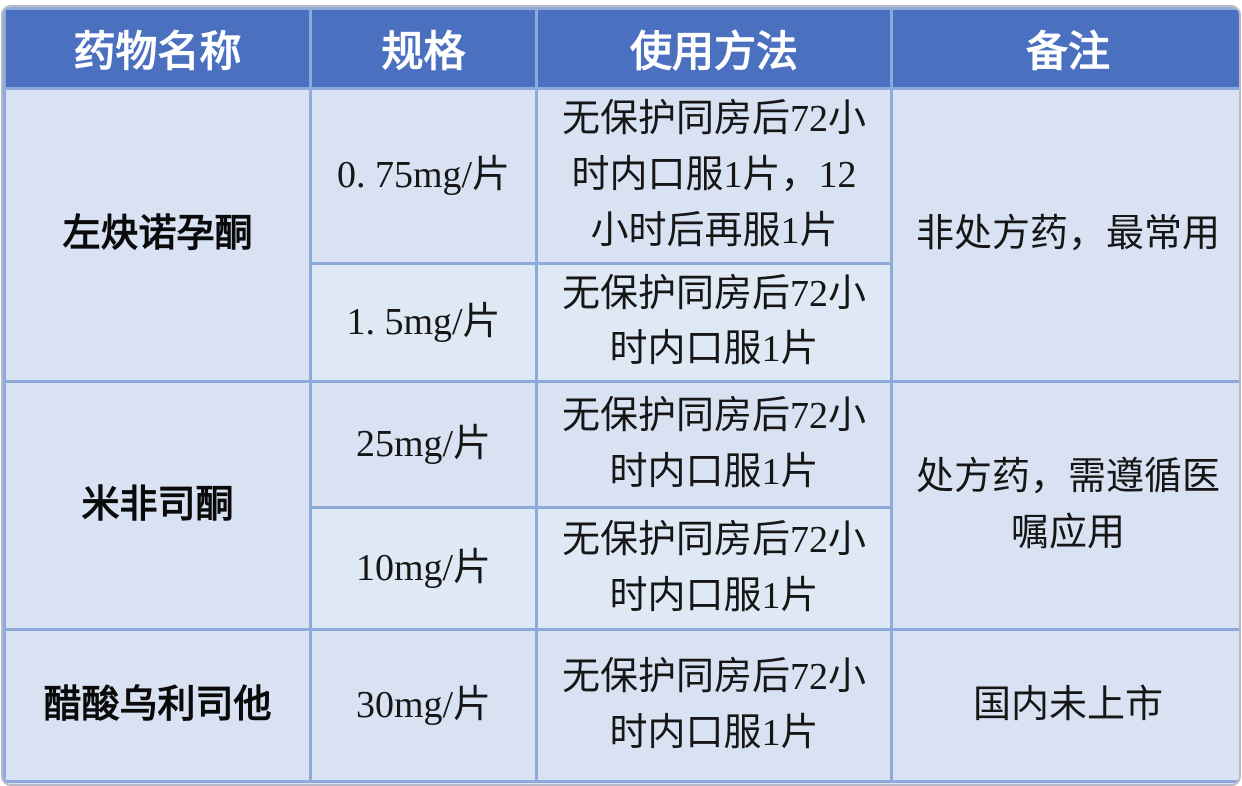 This screenshot has width=1242, height=786. I want to click on cell-remark: 非处方药，最常用, so click(1064, 235).